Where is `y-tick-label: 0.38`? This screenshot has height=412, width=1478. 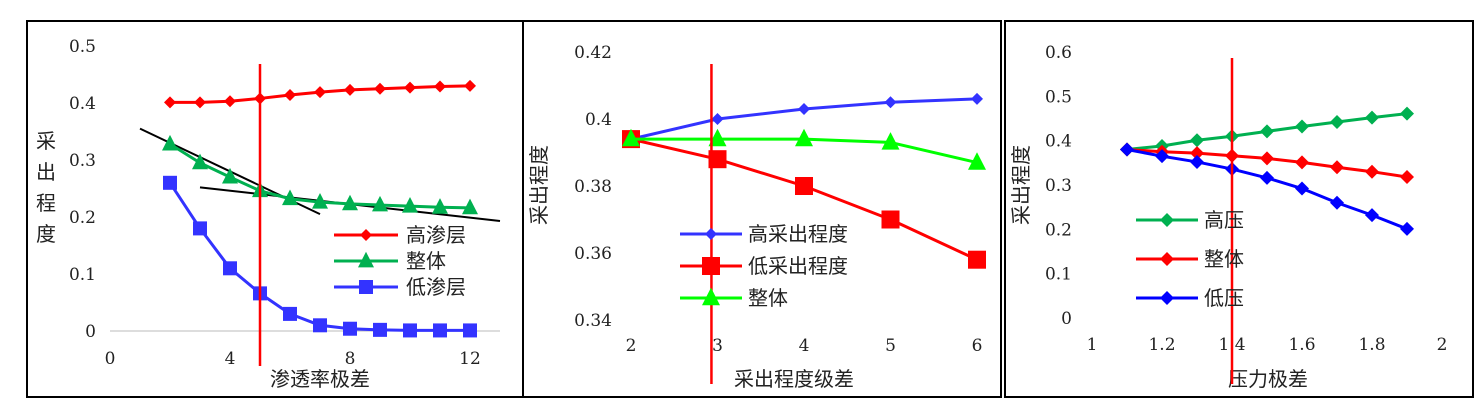
y-tick-label: 0.38 is located at coordinates (593, 187).